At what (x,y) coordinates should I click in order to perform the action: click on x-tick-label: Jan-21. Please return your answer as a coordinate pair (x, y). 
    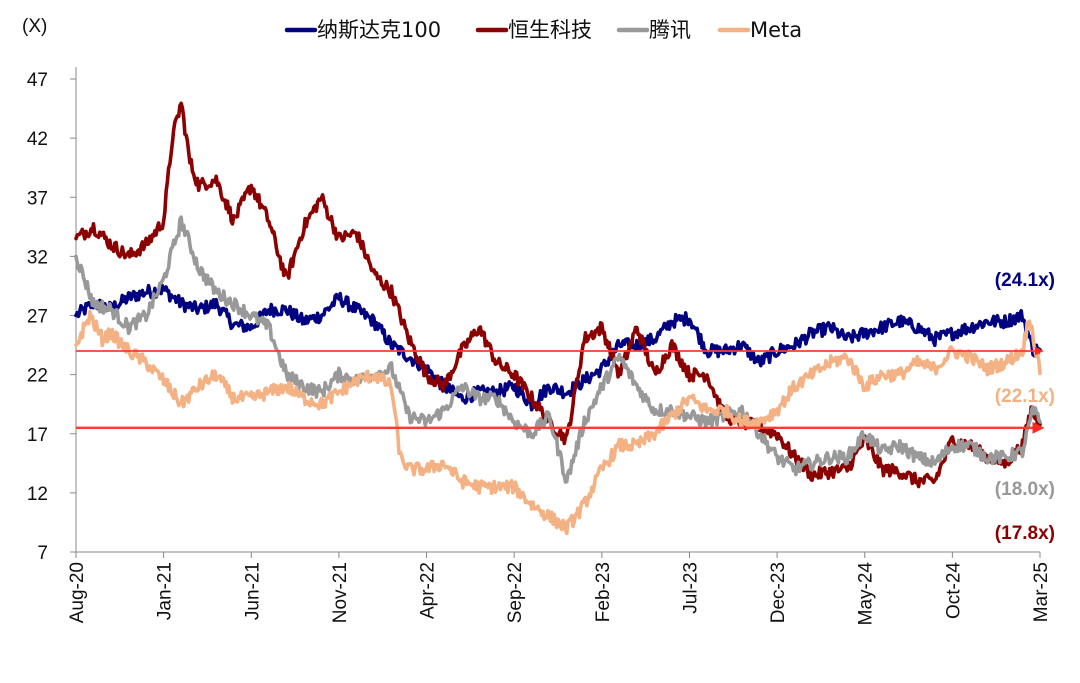
    Looking at the image, I should click on (165, 591).